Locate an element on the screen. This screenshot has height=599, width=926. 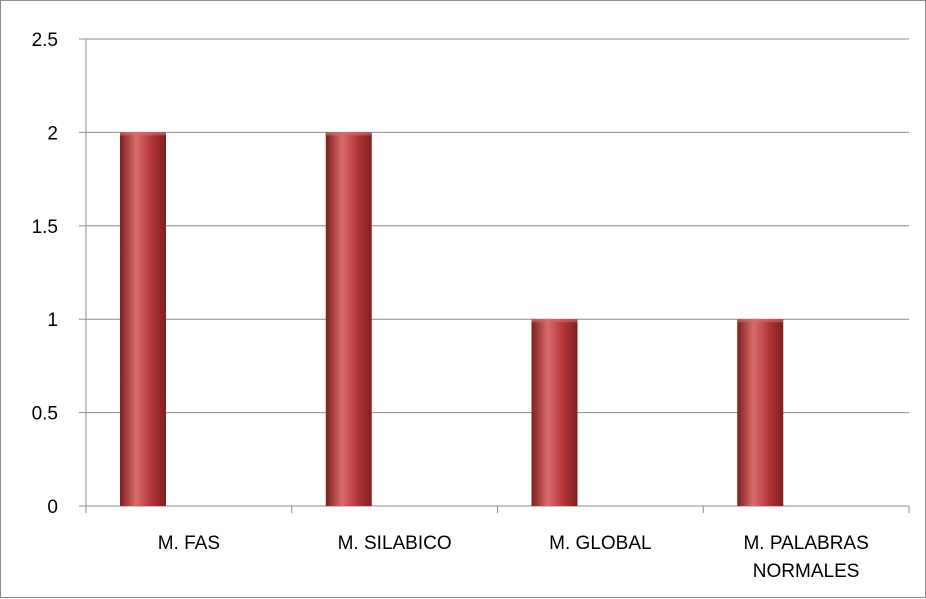
y-tick-label: 2.5 is located at coordinates (45, 40).